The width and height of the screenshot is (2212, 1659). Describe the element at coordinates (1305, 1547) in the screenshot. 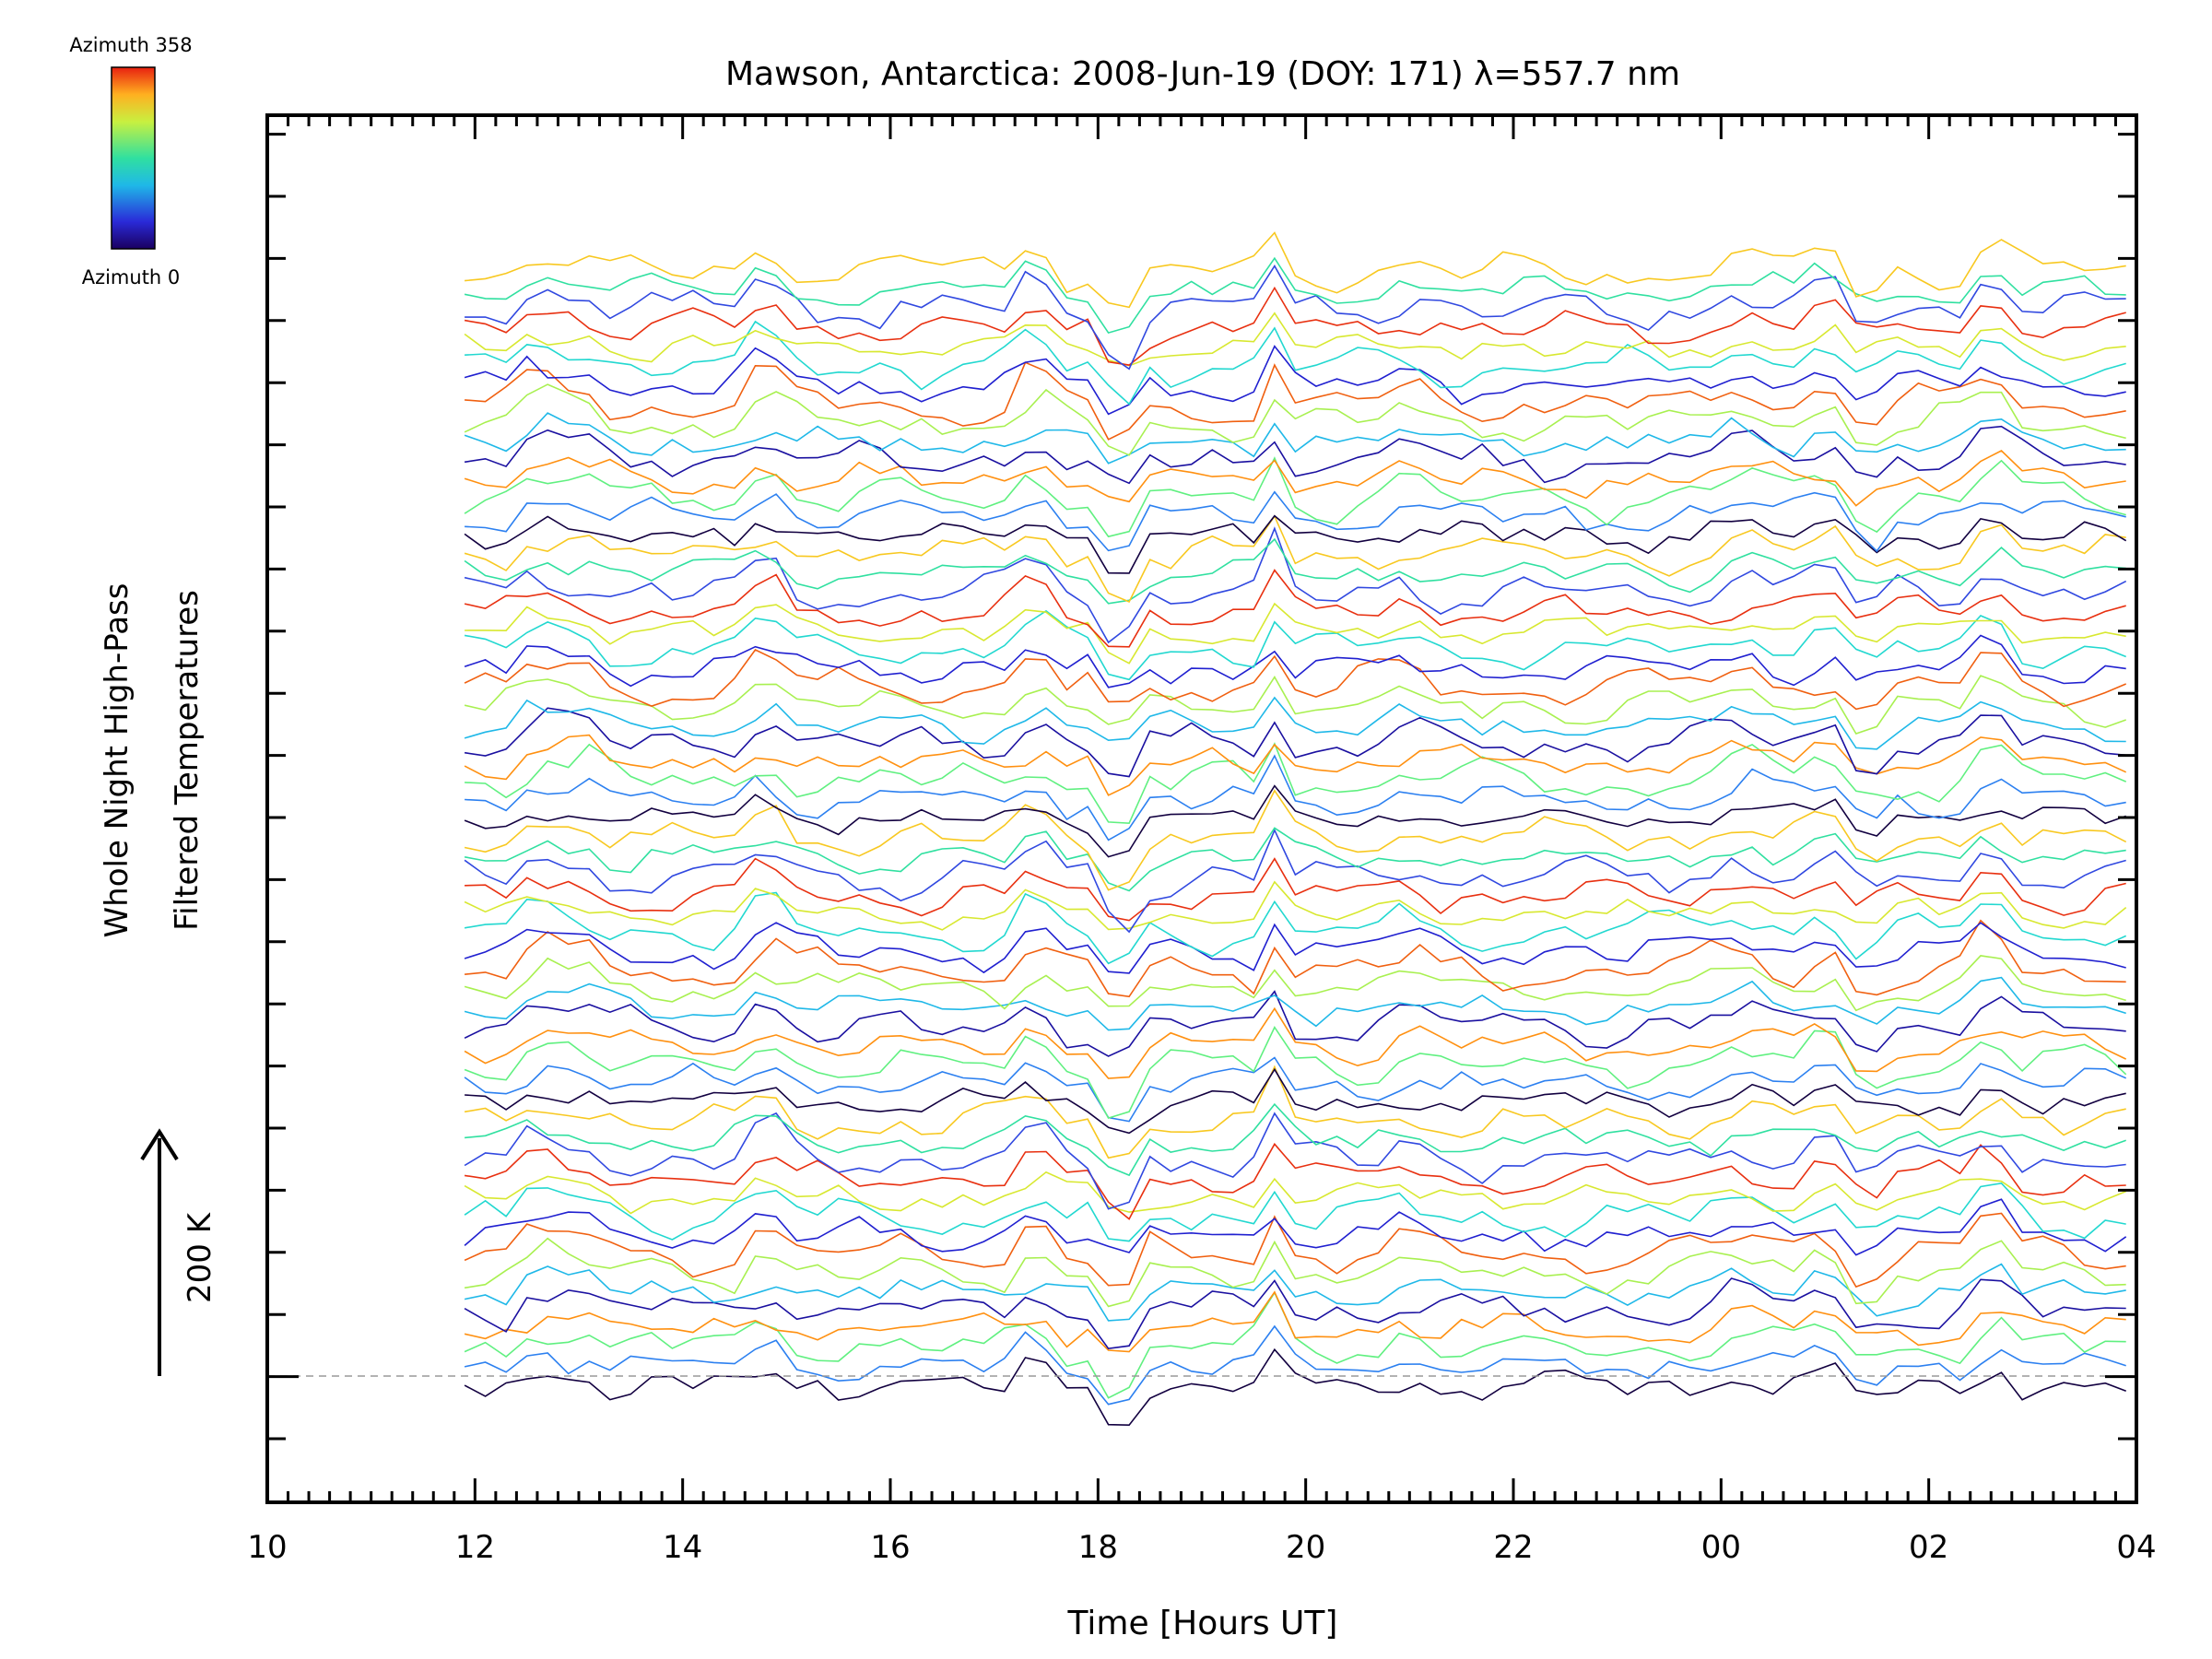

I see `x-tick-label: 20` at that location.